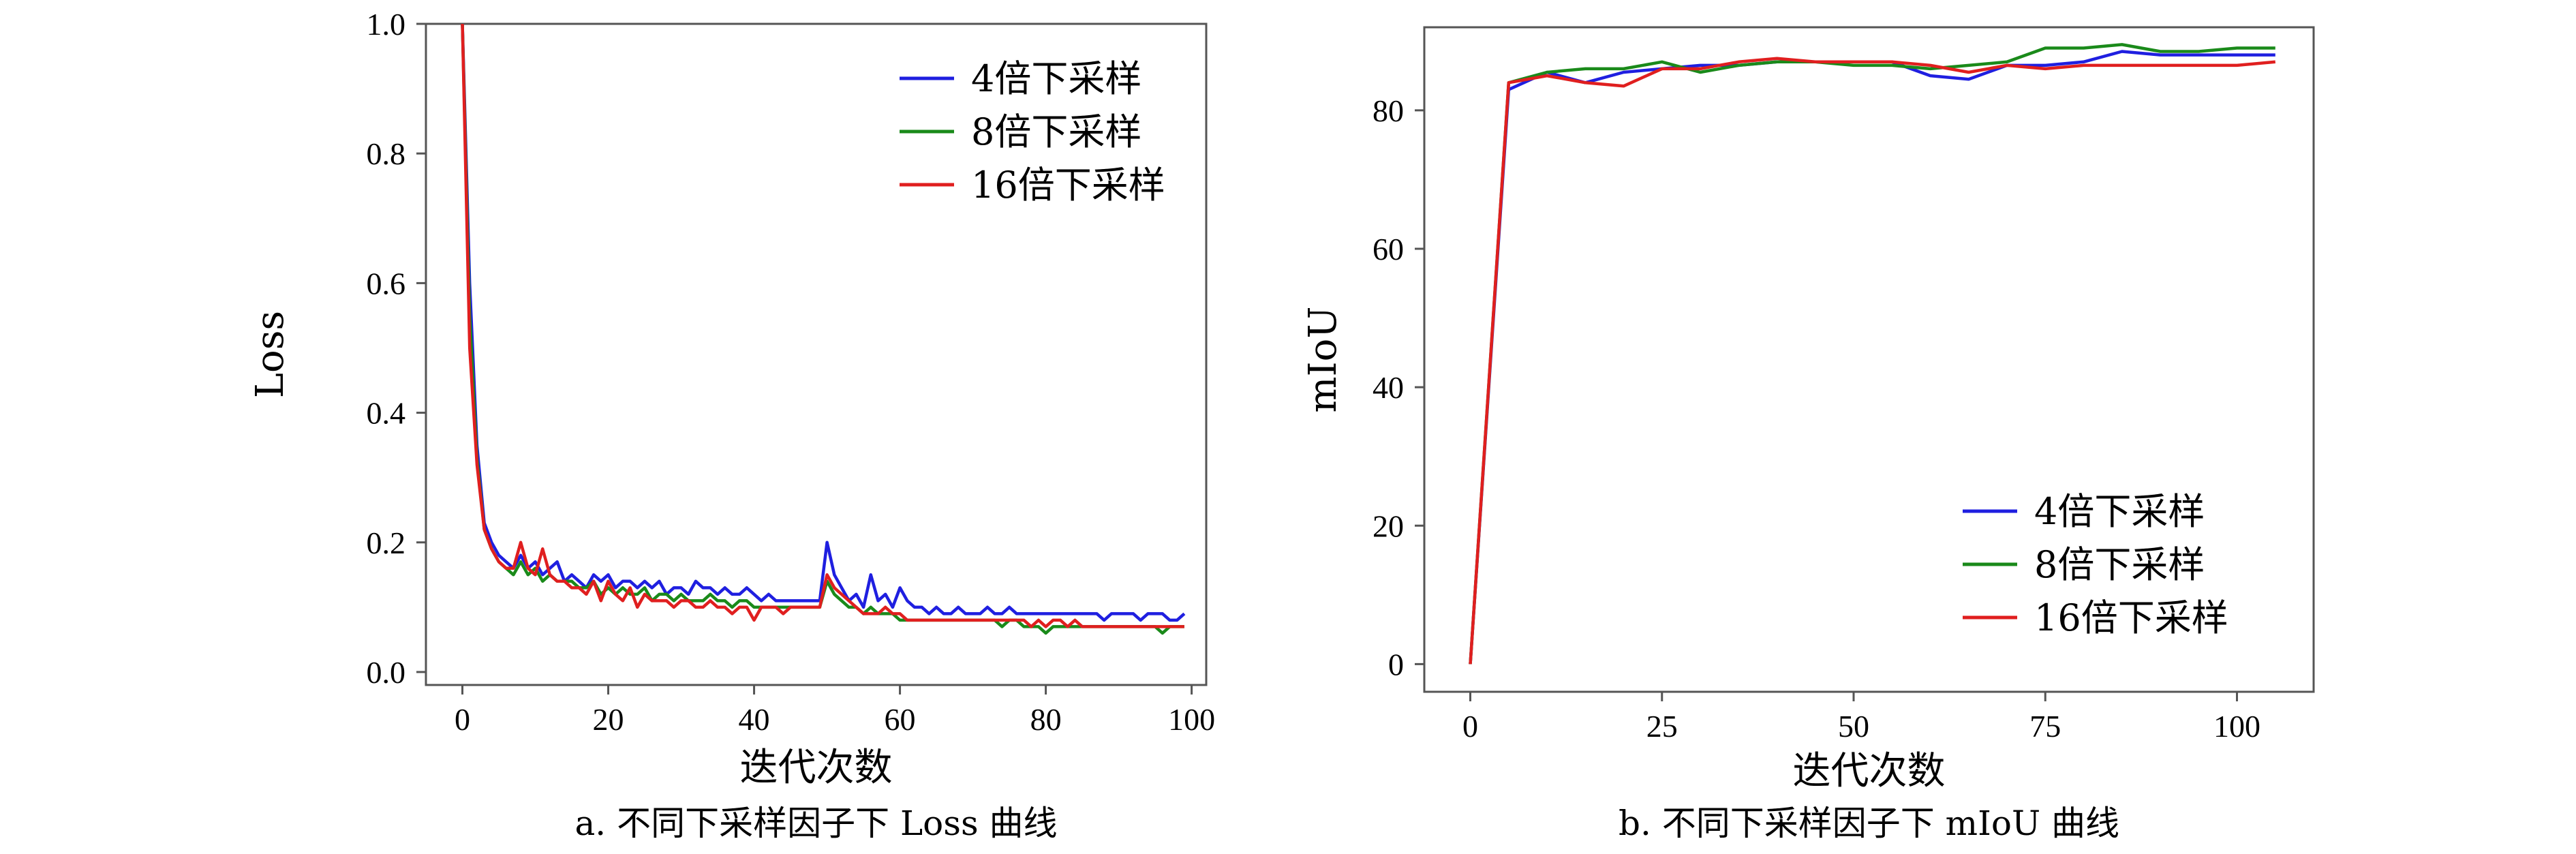  I want to click on y-tick-label: 1.0, so click(387, 24).